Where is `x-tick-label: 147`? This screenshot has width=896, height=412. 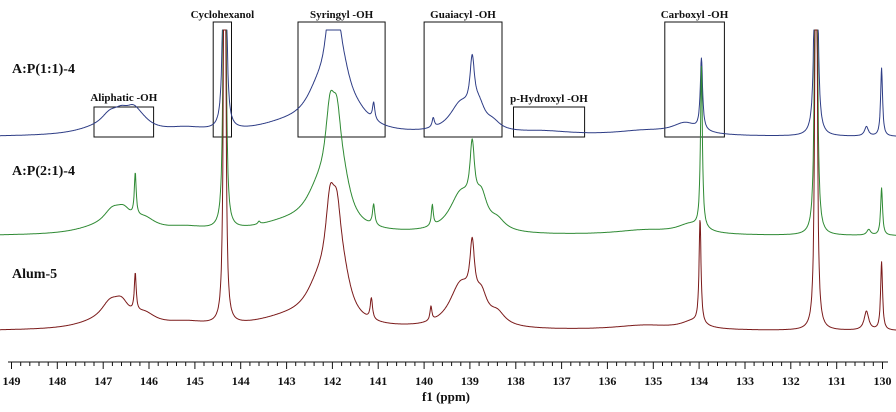
x-tick-label: 147 is located at coordinates (103, 381).